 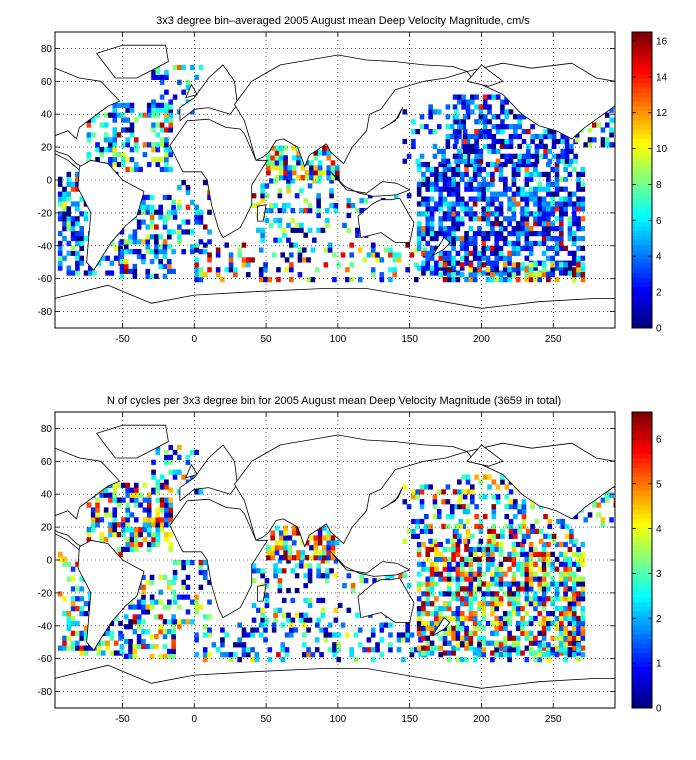 I want to click on y-tick-label: 0, so click(x=49, y=181).